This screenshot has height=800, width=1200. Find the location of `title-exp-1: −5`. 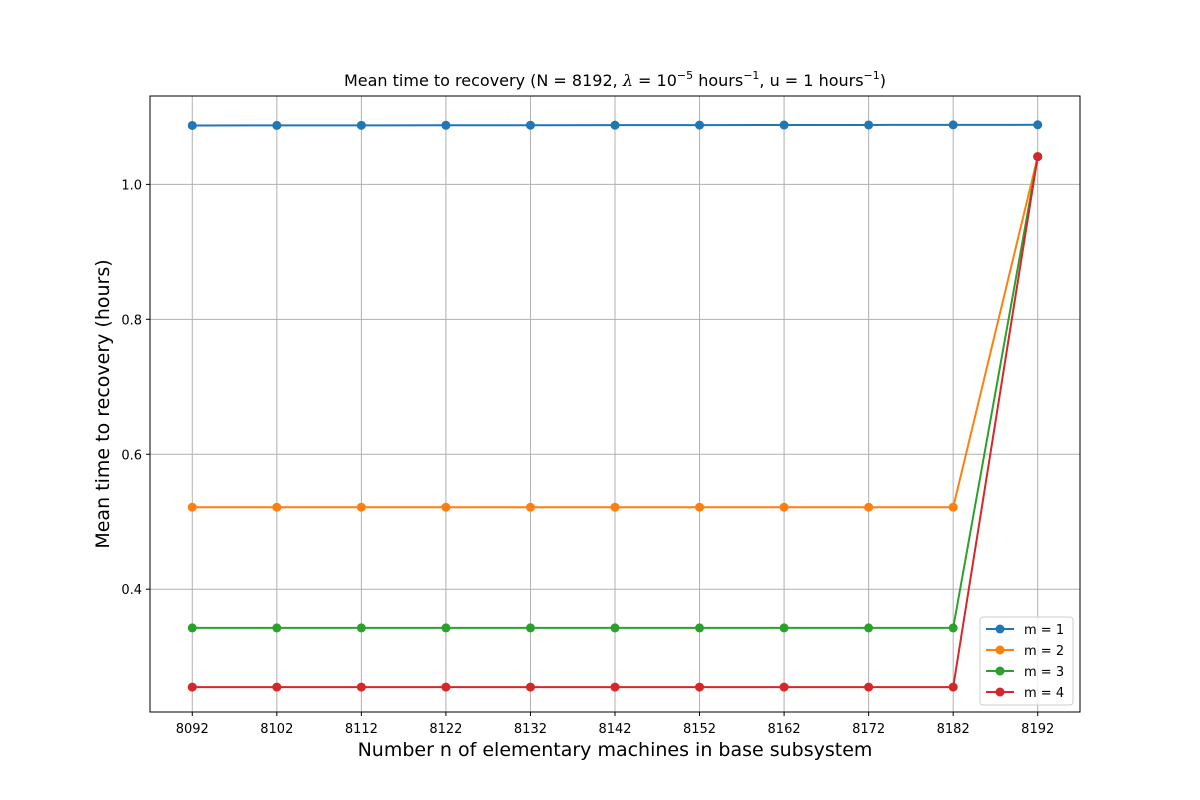

title-exp-1: −5 is located at coordinates (685, 75).